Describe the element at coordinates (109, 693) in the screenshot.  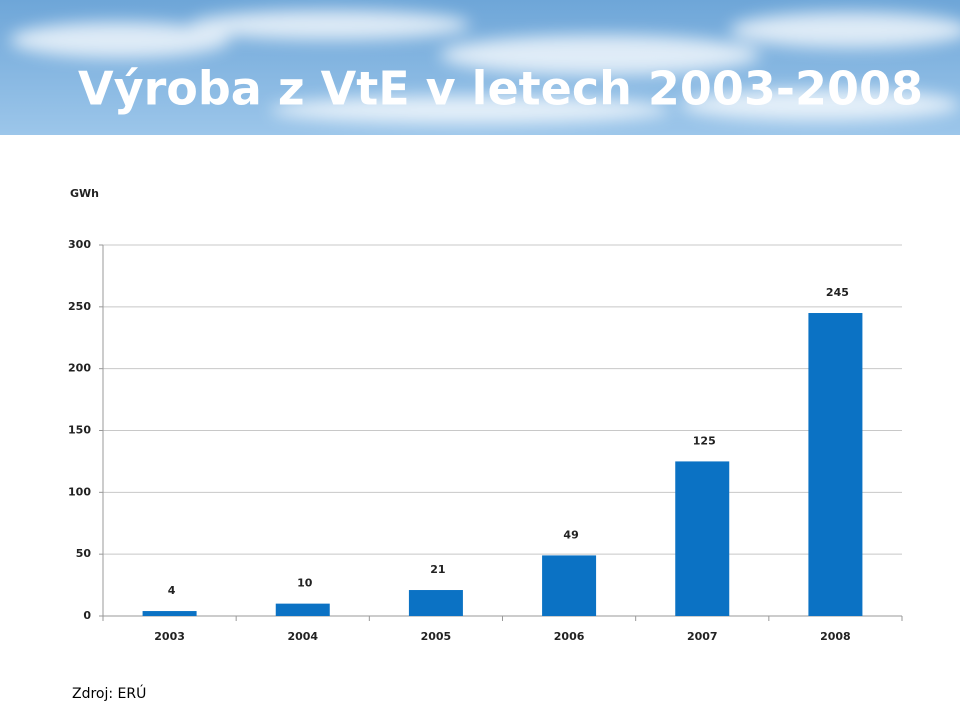
I see `source-note: Zdroj: ERÚ` at that location.